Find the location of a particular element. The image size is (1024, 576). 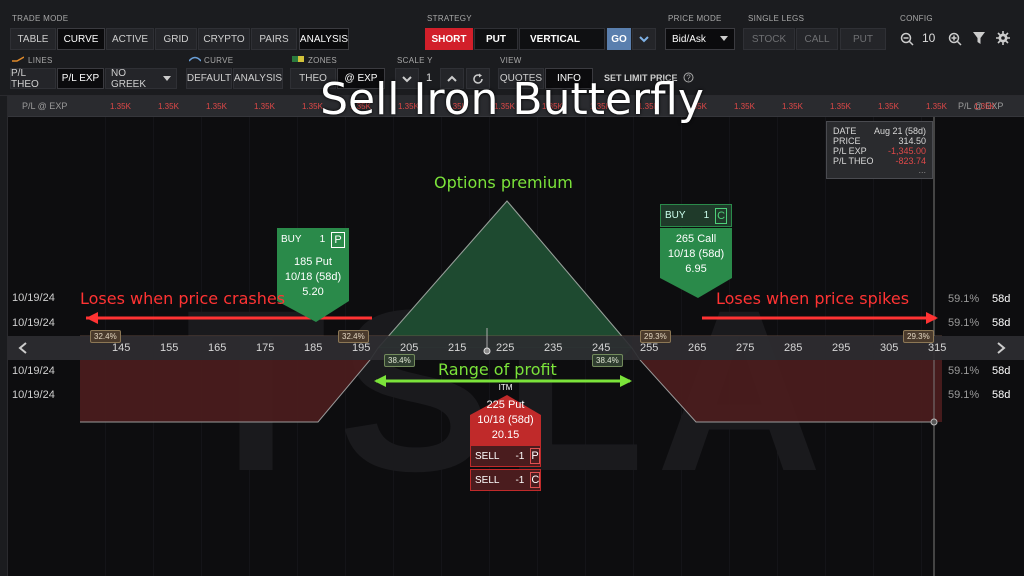

sell-put-qty: -1 is located at coordinates (520, 456).